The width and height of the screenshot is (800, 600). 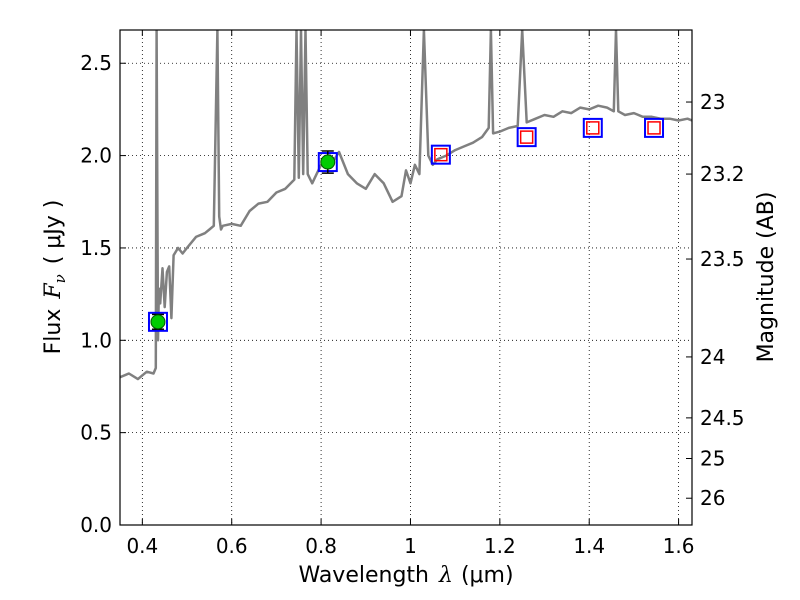 I want to click on x-tick-label: 1.6, so click(x=679, y=546).